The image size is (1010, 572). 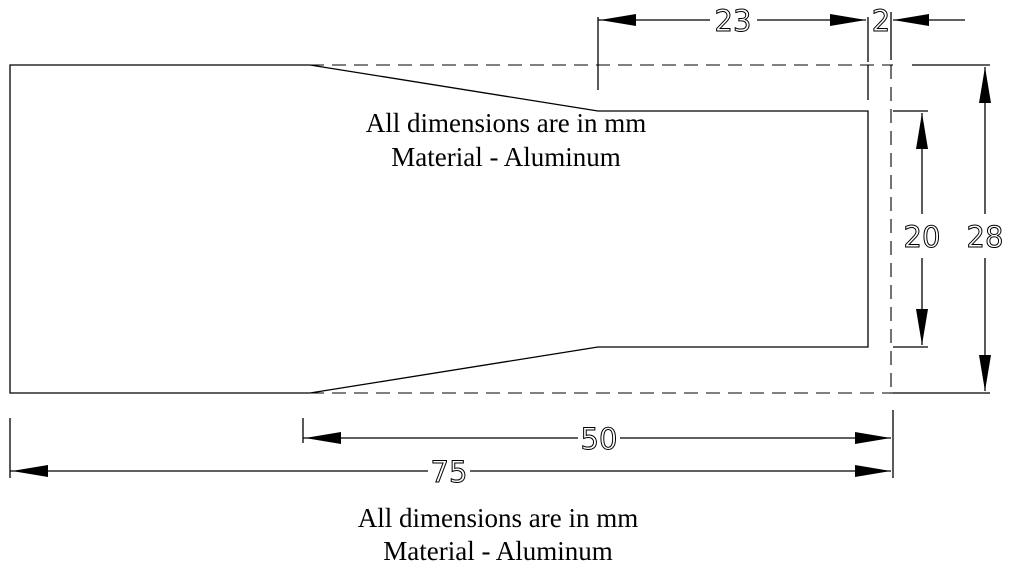 I want to click on dim-28-arrow-top, so click(x=985, y=85).